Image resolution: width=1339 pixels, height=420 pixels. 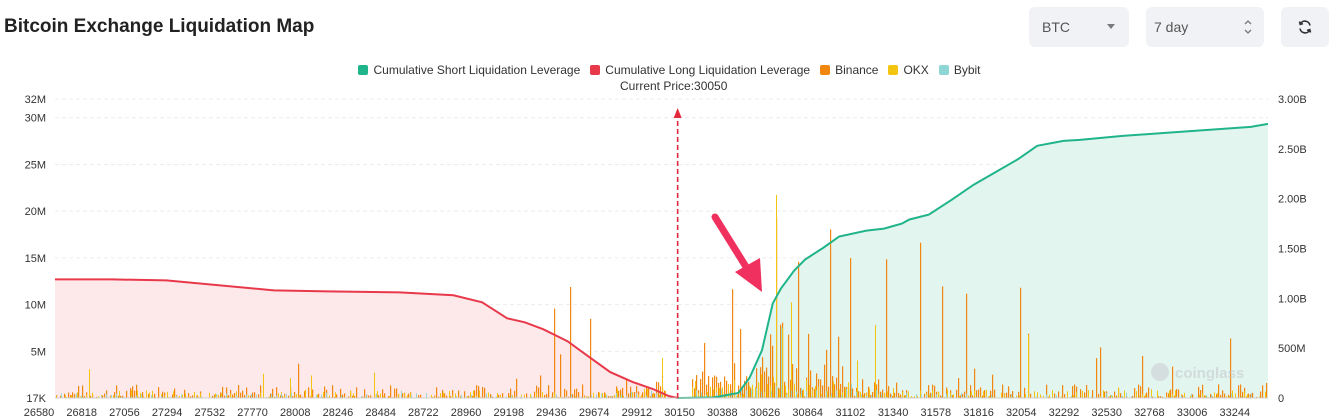 I want to click on x-tick-label: 29436, so click(x=551, y=413).